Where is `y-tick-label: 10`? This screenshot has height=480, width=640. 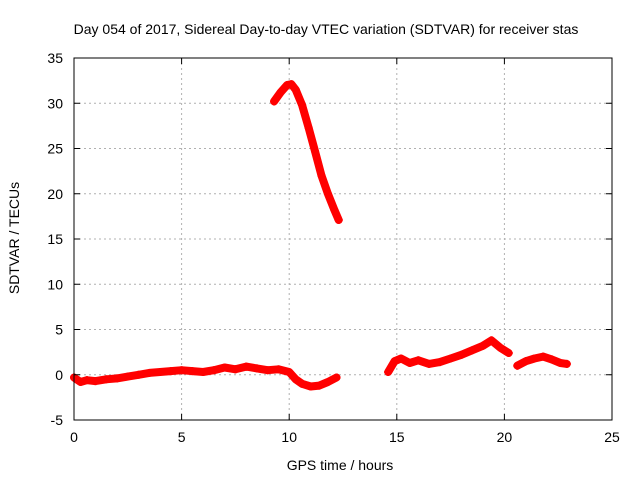 y-tick-label: 10 is located at coordinates (55, 284).